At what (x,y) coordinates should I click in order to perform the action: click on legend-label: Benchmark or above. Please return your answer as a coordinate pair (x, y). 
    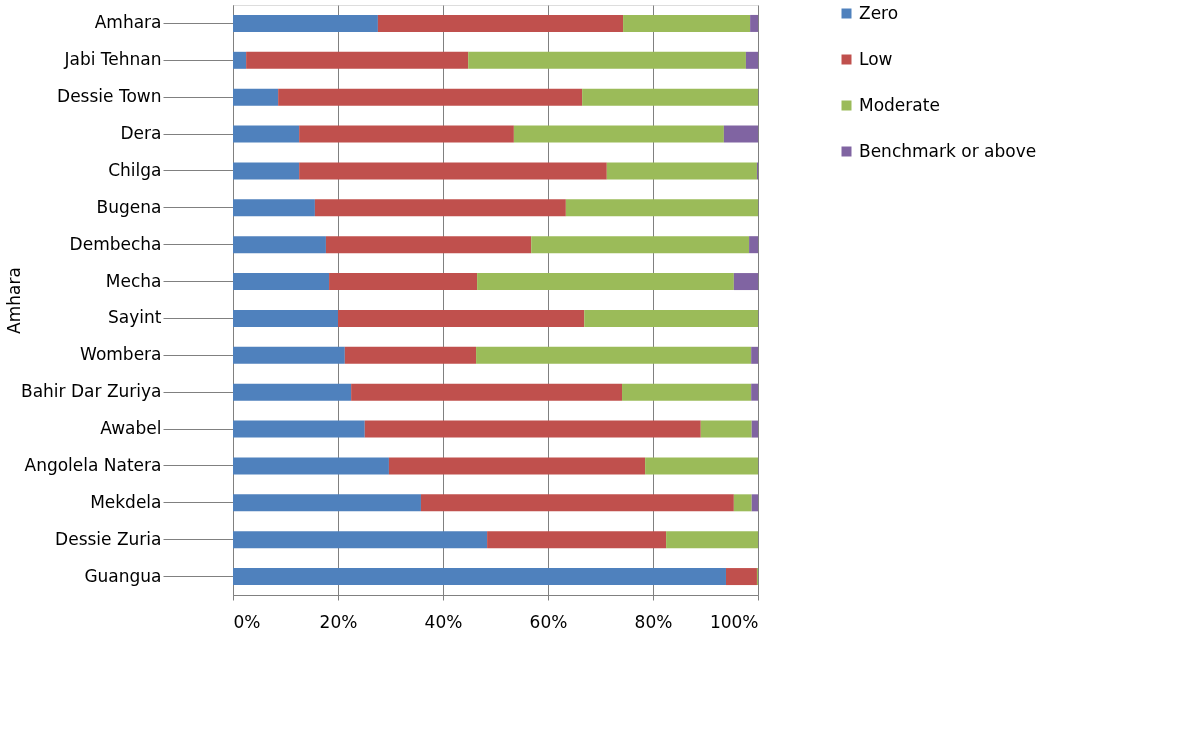
    Looking at the image, I should click on (948, 150).